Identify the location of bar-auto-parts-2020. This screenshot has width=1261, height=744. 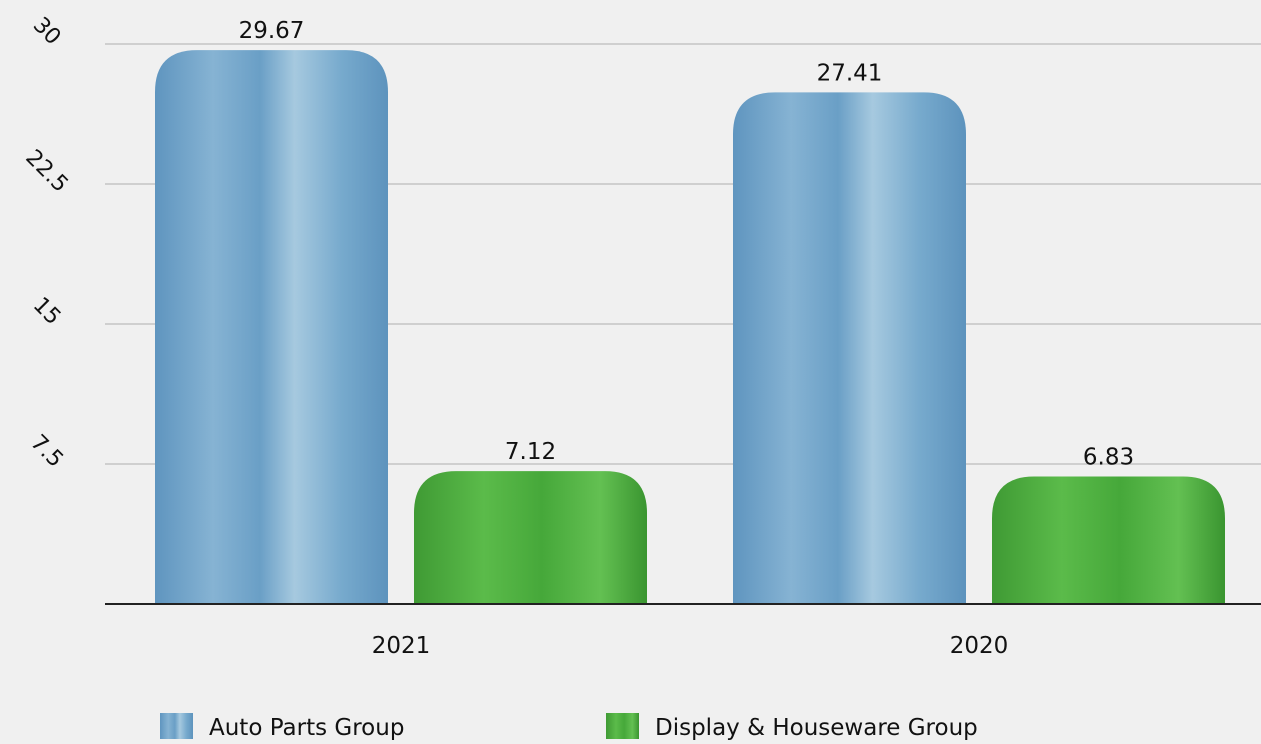
(849, 348).